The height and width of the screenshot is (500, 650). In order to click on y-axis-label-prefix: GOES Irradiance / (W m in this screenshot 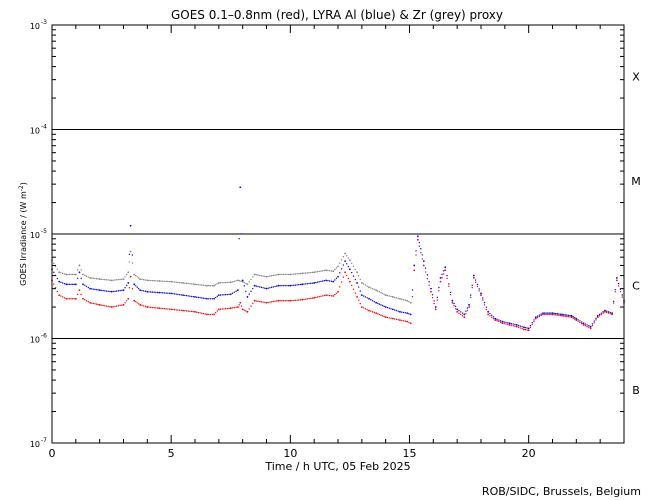, I will do `click(23, 238)`.